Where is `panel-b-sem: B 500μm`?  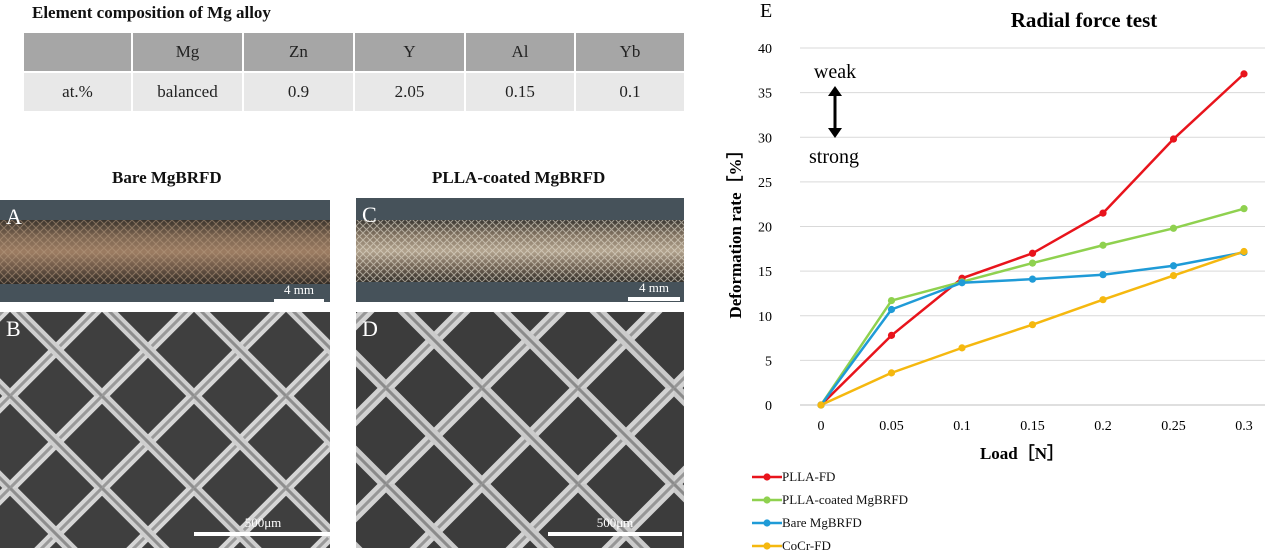 panel-b-sem: B 500μm is located at coordinates (165, 430).